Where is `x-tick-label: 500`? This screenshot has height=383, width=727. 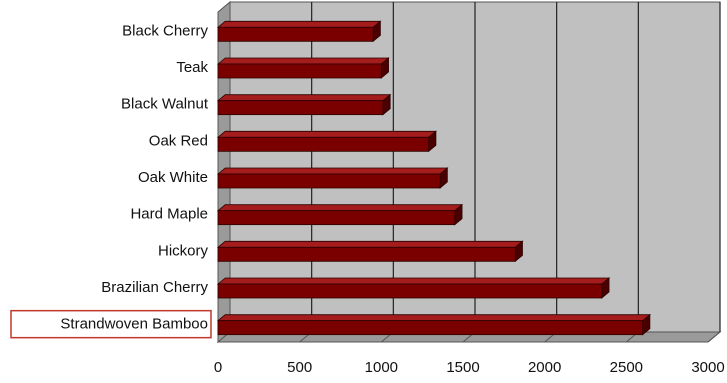 x-tick-label: 500 is located at coordinates (299, 367).